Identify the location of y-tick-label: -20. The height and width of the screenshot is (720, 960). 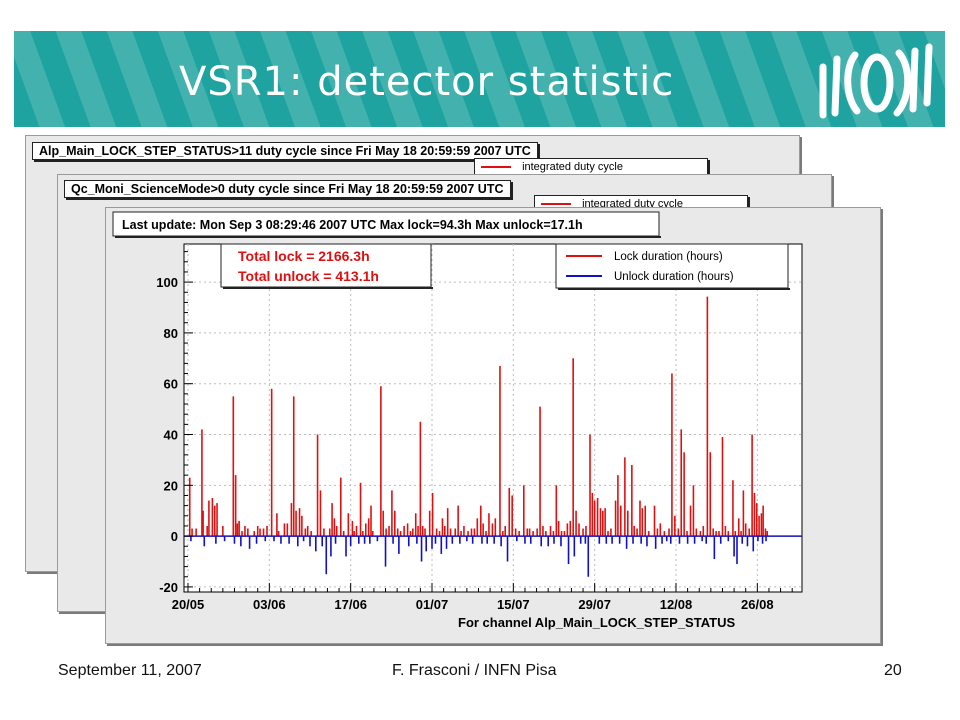
(168, 587).